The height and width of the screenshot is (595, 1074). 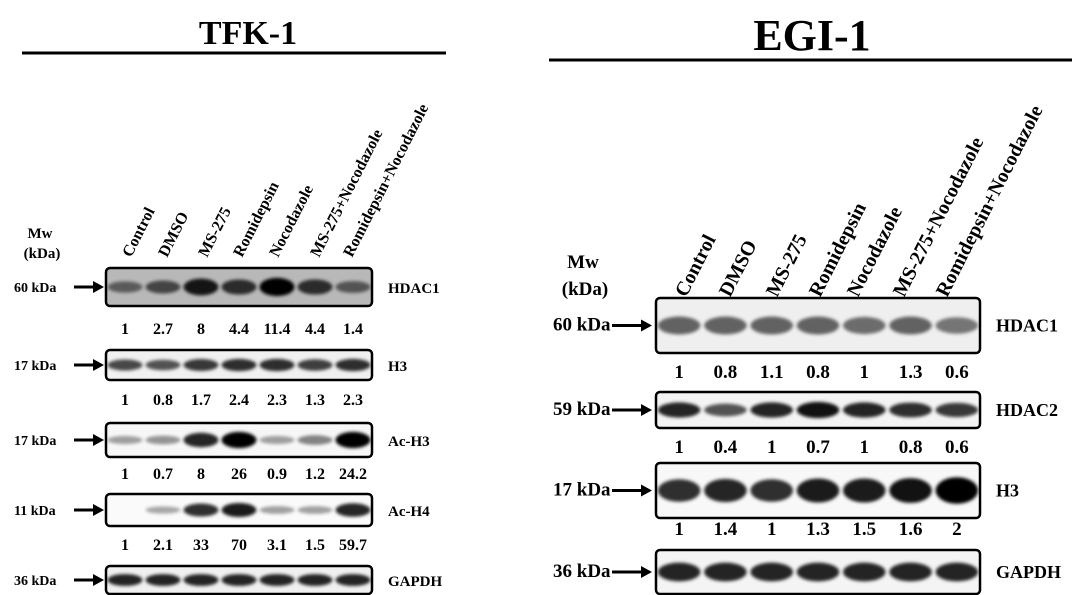 I want to click on densitometry-value: 70, so click(x=239, y=545).